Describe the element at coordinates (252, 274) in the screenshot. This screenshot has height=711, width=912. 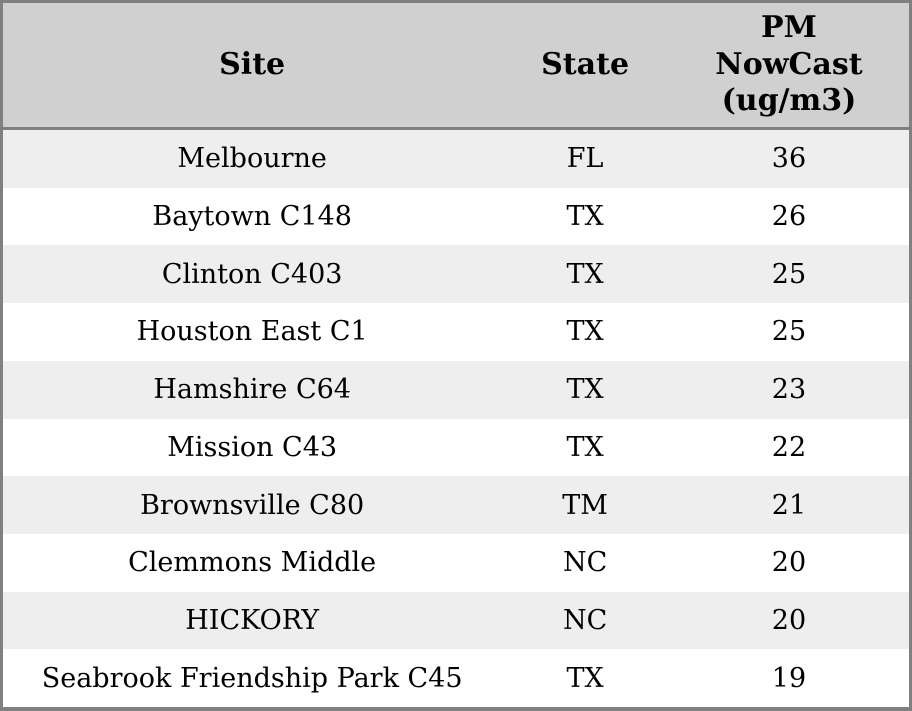
I see `site-cell: Clinton C403` at that location.